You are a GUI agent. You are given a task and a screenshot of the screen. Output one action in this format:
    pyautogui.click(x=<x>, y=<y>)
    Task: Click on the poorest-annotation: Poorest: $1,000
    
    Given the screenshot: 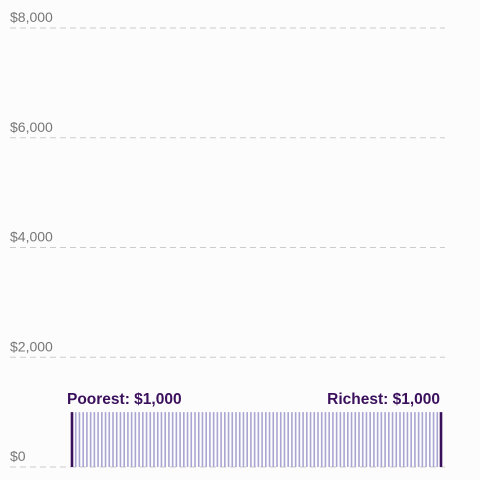 What is the action you would take?
    pyautogui.click(x=124, y=399)
    